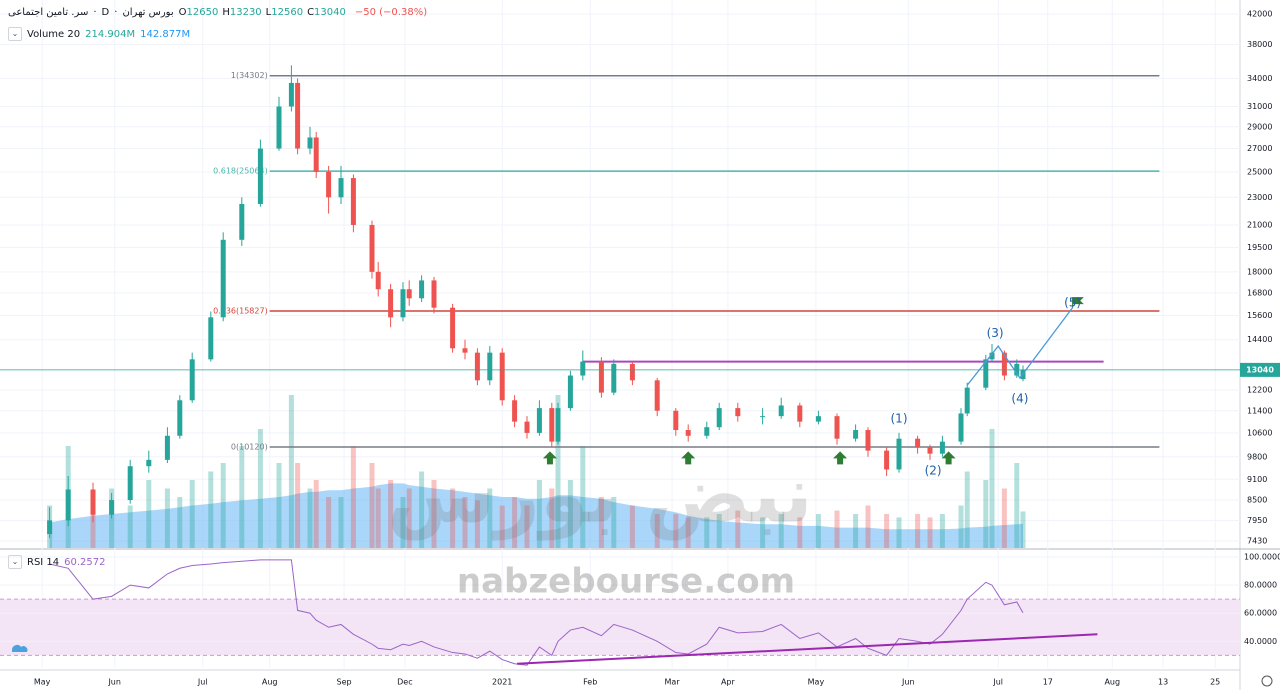  Describe the element at coordinates (1257, 479) in the screenshot. I see `y-tick-label: 9100` at that location.